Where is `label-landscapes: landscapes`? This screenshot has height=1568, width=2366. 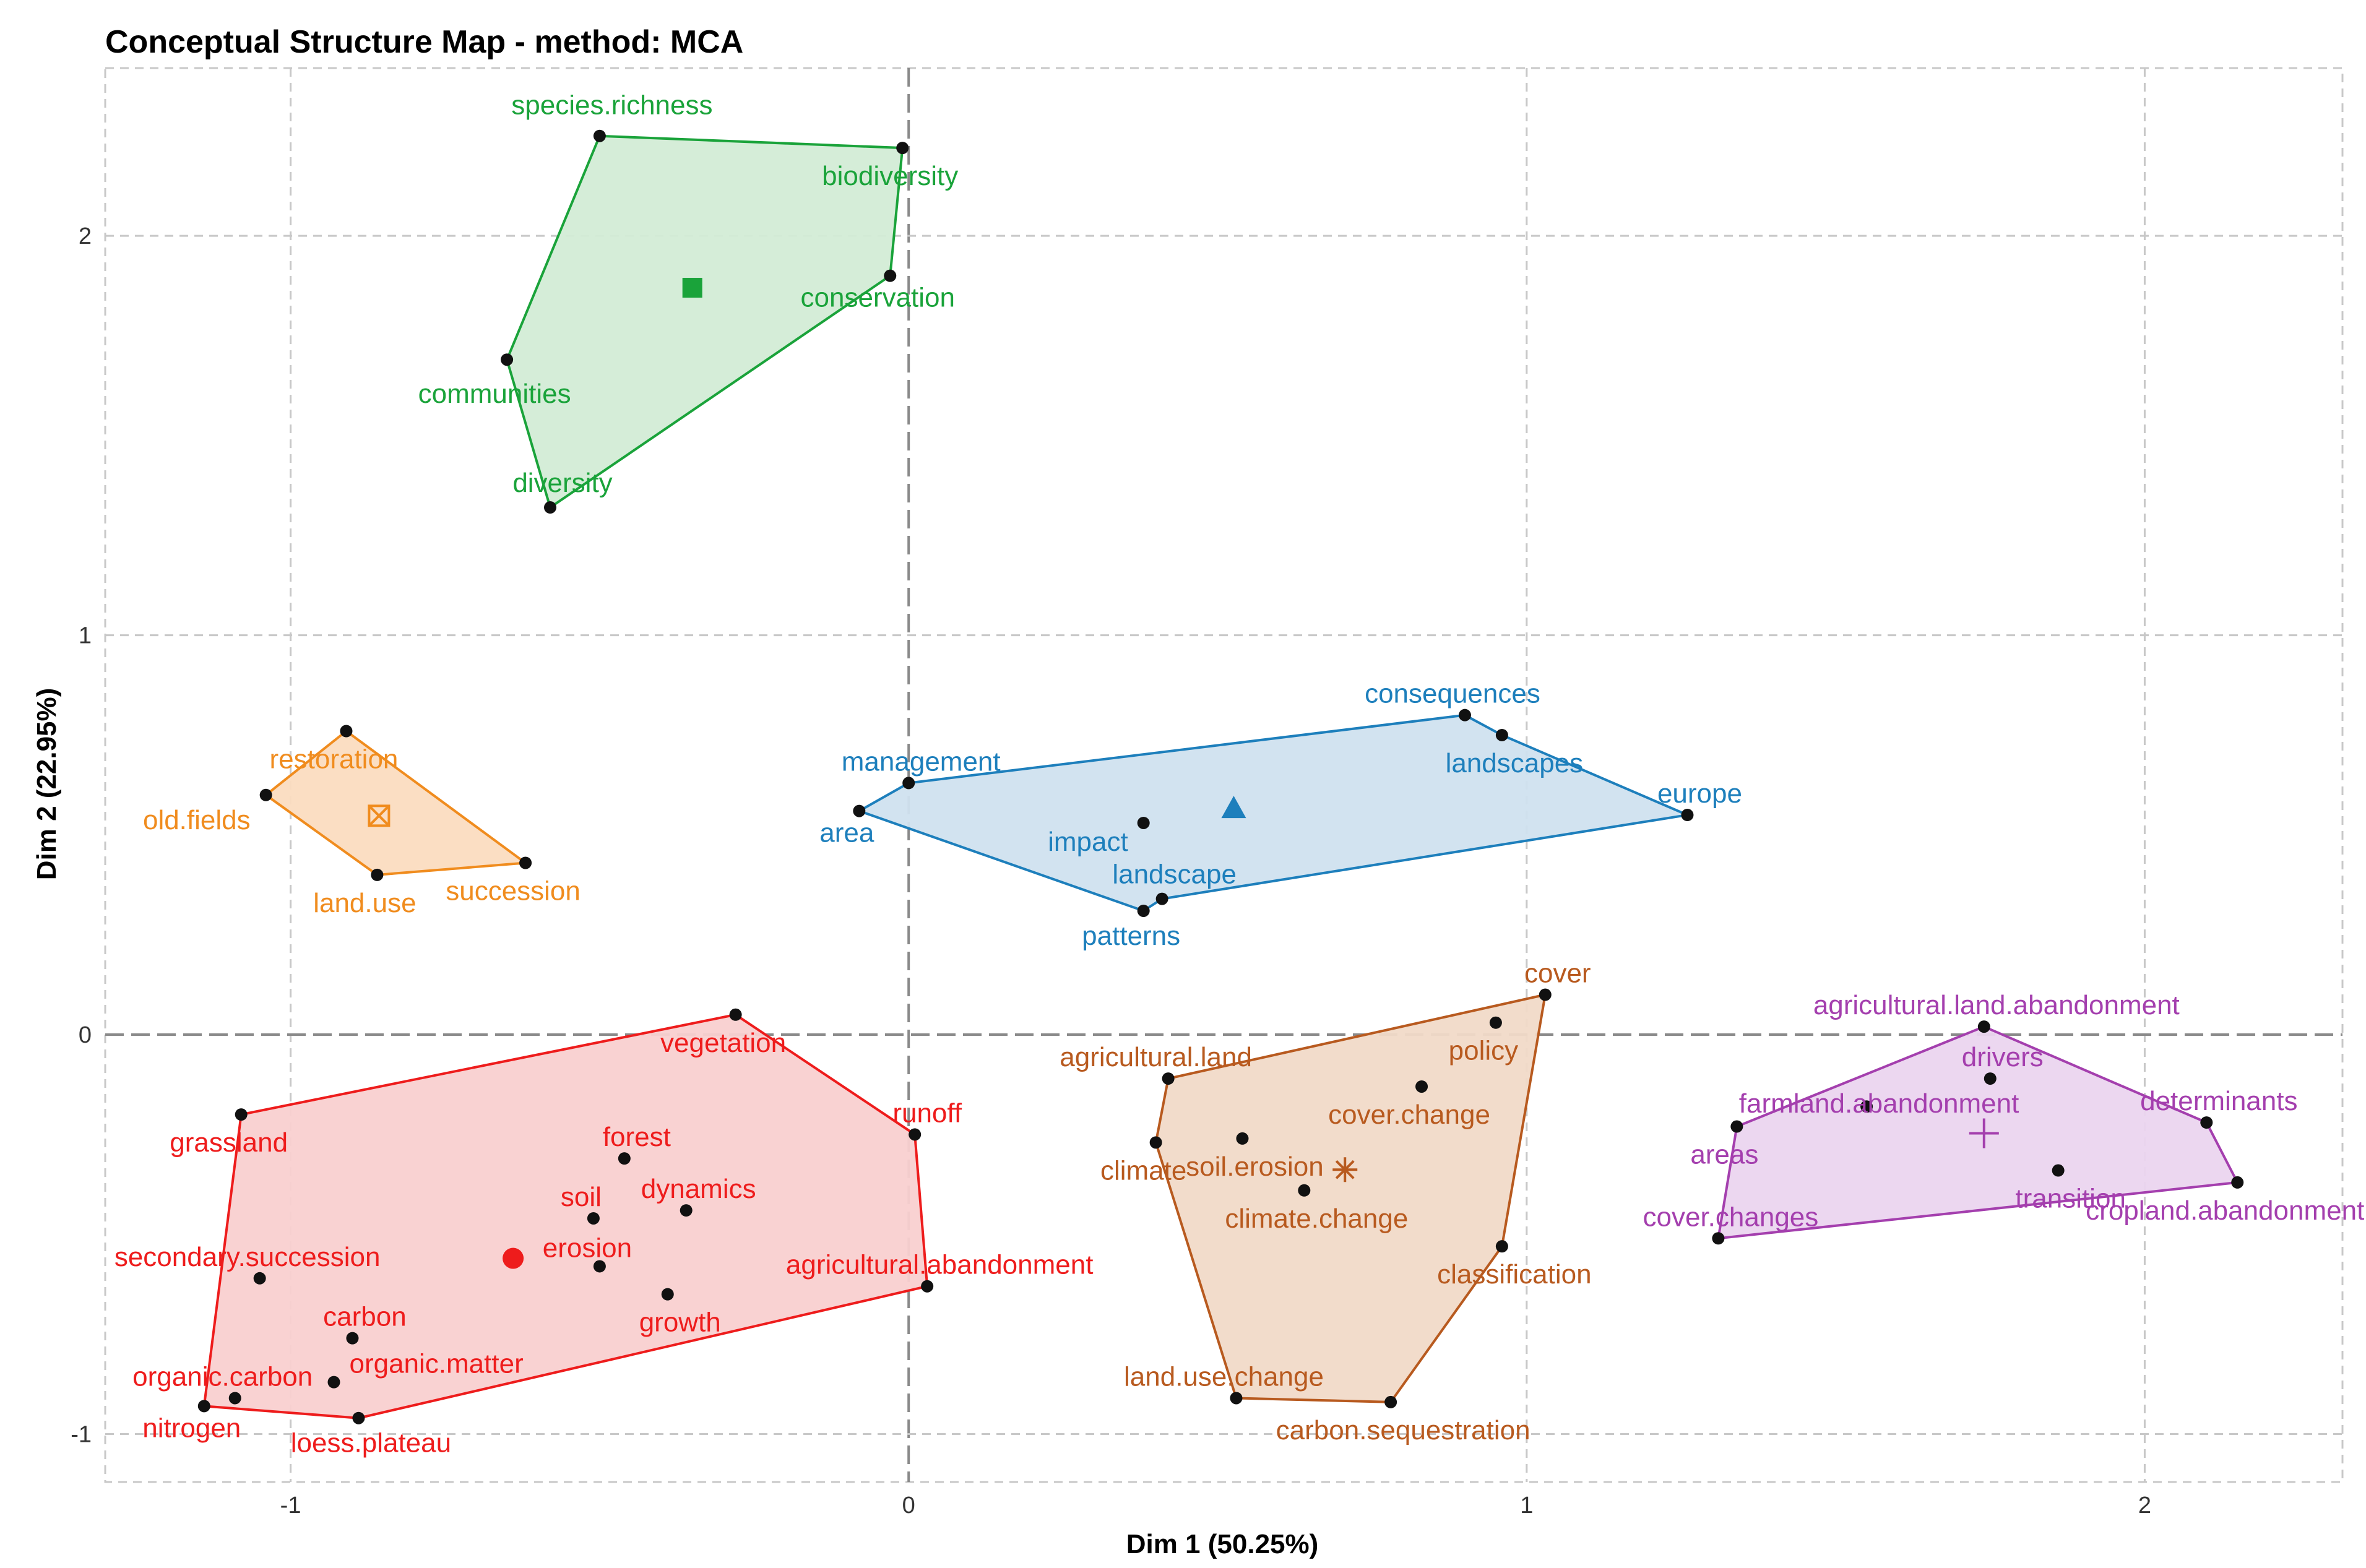
label-landscapes: landscapes is located at coordinates (1515, 763).